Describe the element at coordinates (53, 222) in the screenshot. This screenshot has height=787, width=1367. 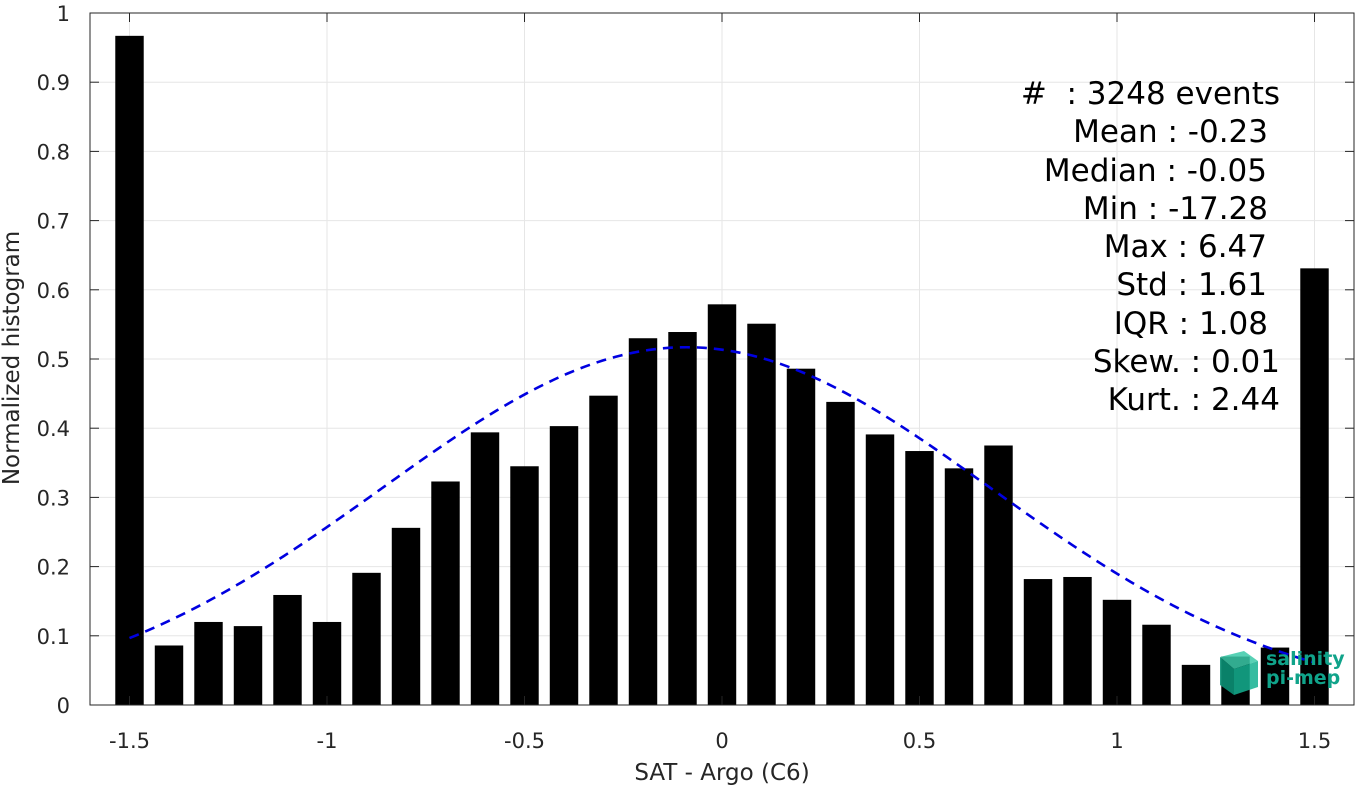
I see `y-tick-label: 0.7` at that location.